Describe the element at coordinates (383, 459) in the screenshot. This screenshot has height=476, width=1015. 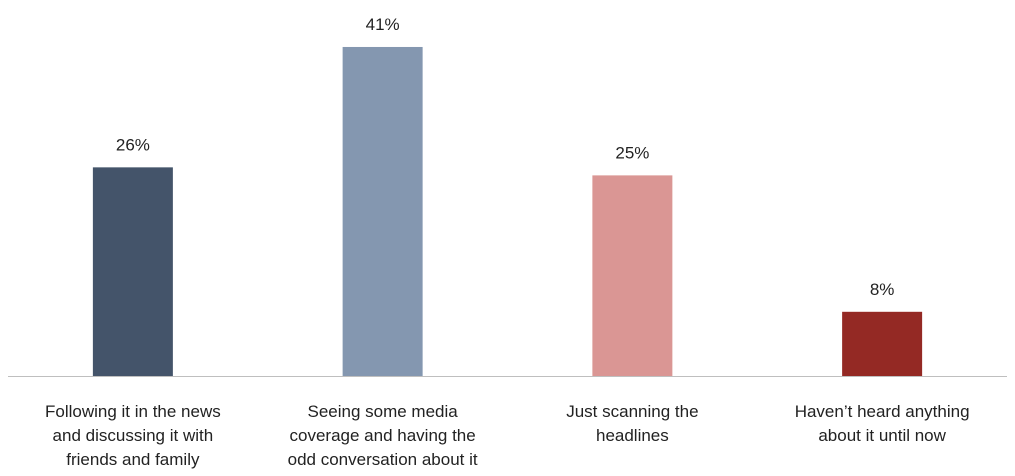
I see `category-label-line: odd conversation about it` at that location.